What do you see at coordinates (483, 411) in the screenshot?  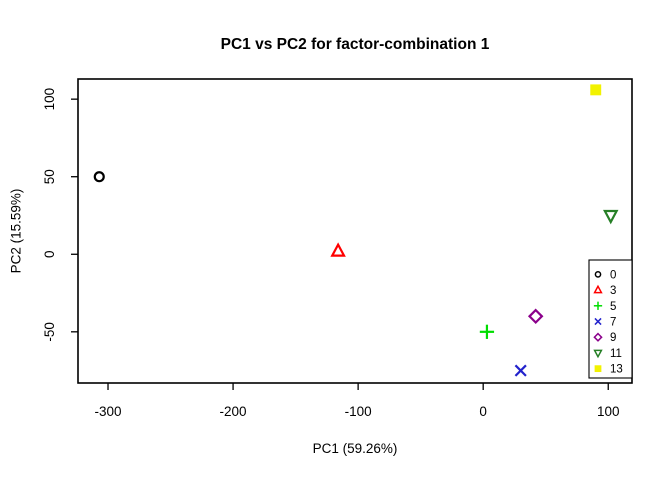 I see `x-tick-label: 0` at bounding box center [483, 411].